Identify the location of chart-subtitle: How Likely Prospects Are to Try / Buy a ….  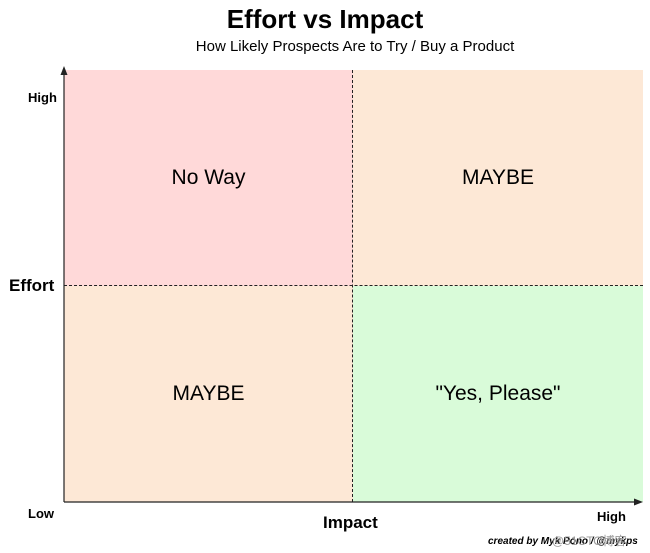
(355, 46).